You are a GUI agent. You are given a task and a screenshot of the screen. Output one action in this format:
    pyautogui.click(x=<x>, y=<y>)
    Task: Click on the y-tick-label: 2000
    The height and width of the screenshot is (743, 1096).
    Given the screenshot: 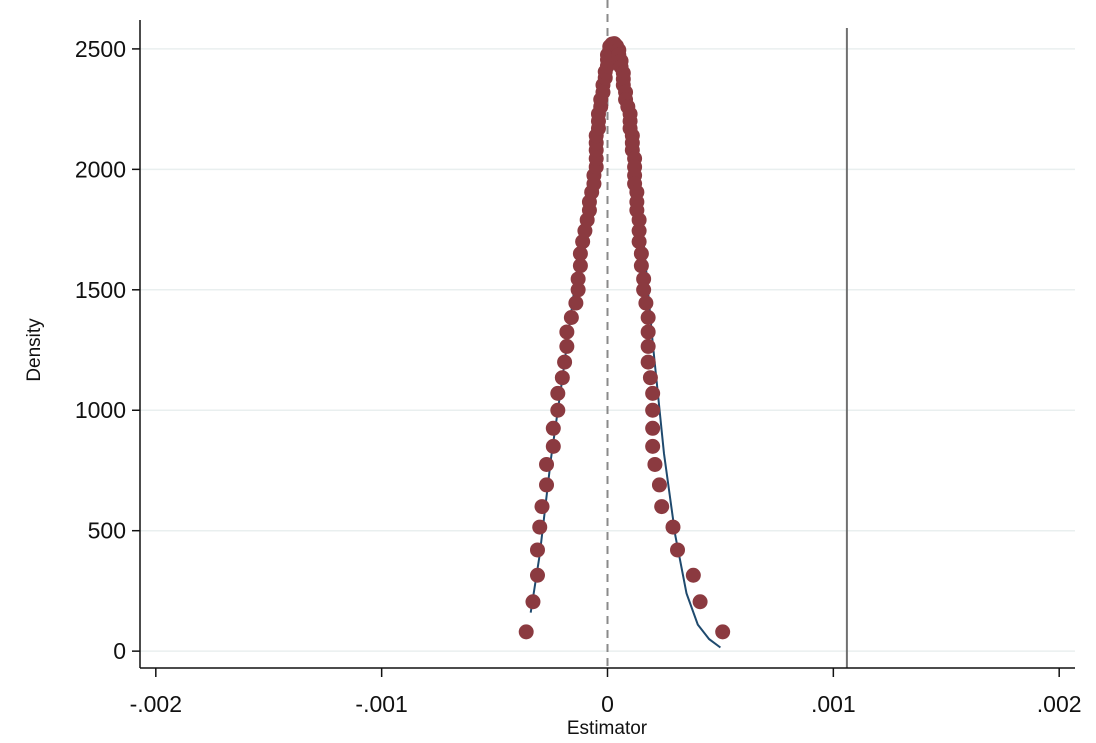 What is the action you would take?
    pyautogui.click(x=100, y=169)
    